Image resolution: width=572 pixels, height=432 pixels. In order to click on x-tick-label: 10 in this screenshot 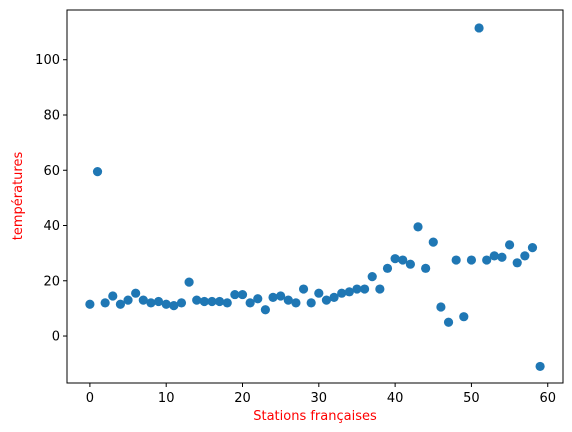, I will do `click(166, 398)`.